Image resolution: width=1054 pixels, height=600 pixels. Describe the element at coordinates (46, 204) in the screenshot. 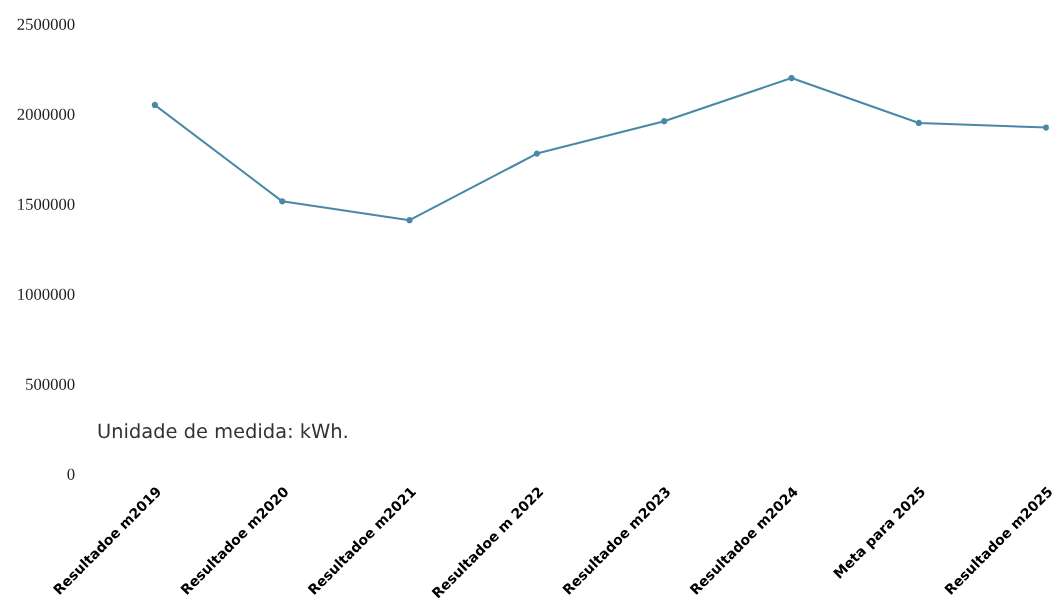

I see `y-tick-label: 1500000` at that location.